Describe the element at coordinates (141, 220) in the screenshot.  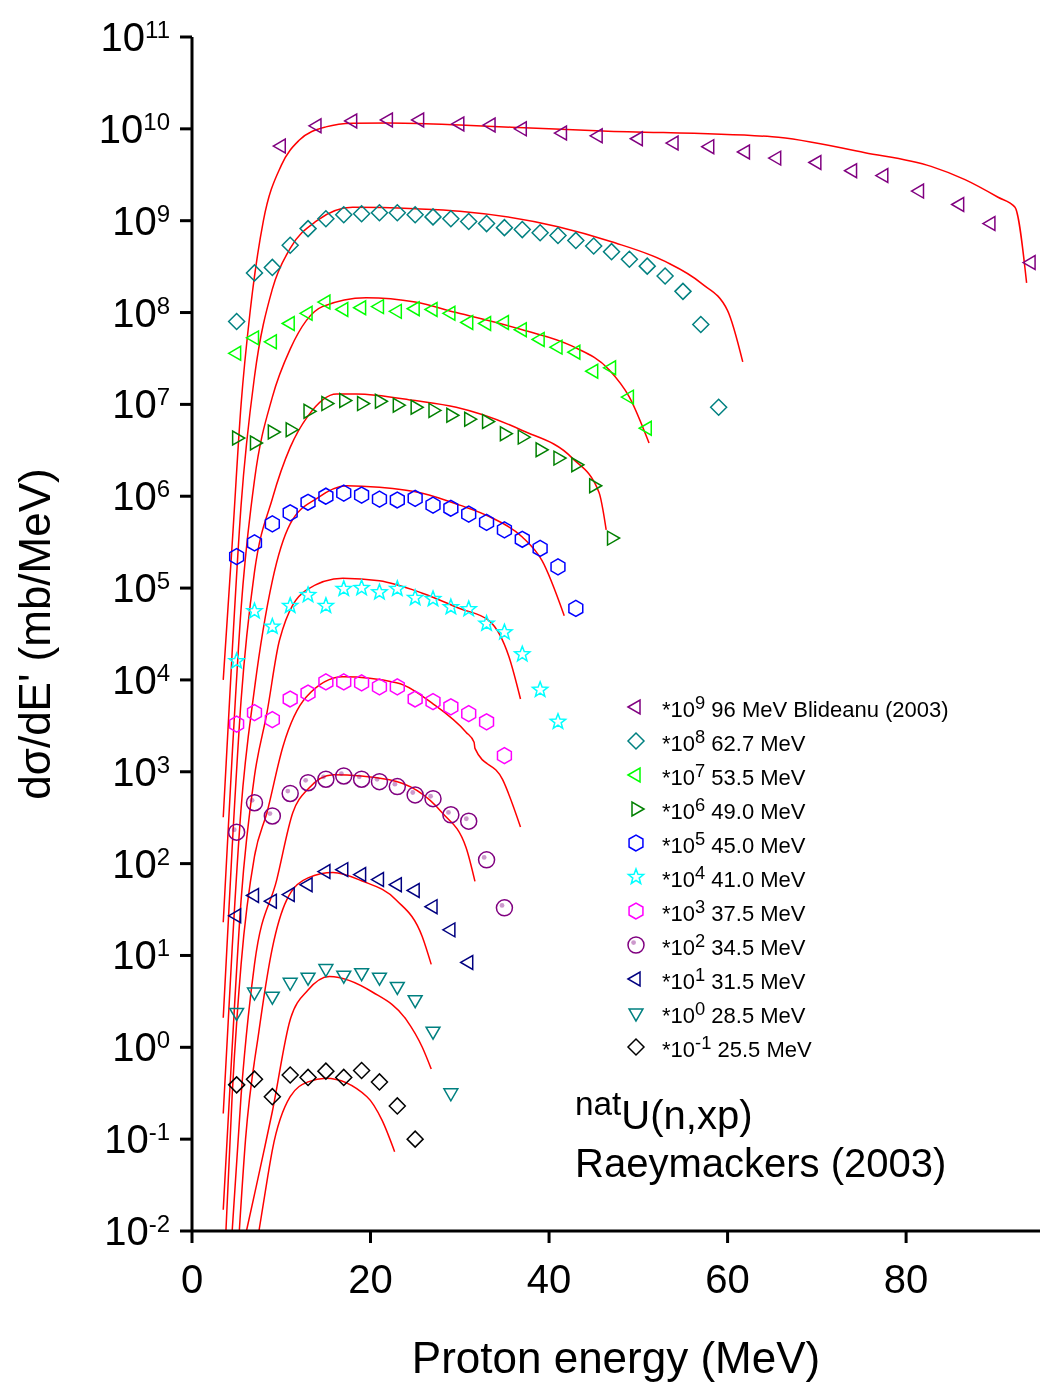
I see `y-tick-label: 10$^{9}$` at that location.